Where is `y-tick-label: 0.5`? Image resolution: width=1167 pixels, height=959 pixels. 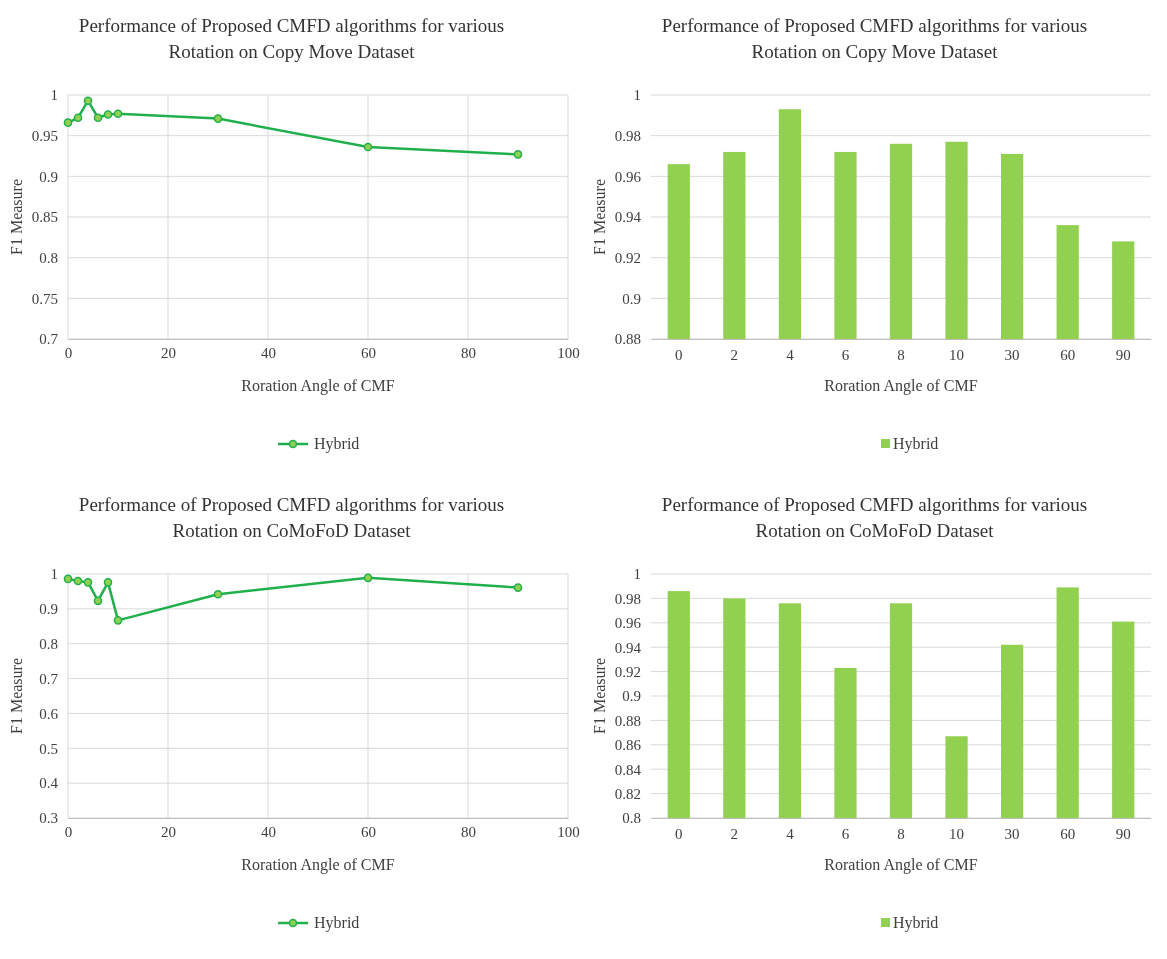
y-tick-label: 0.5 is located at coordinates (48, 748).